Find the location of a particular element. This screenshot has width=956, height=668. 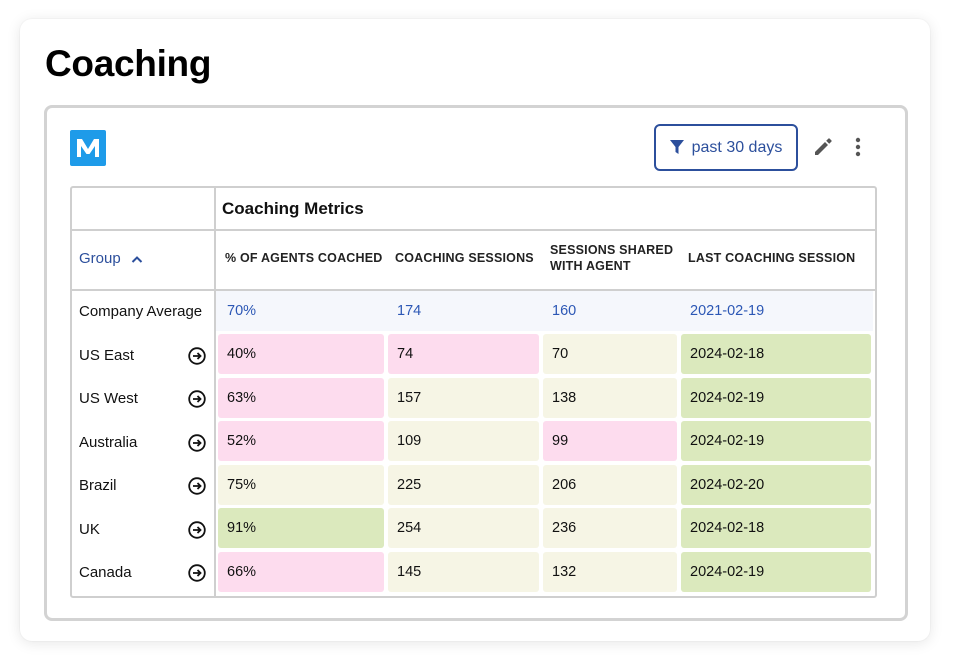

canada-sessions-shared: 132 is located at coordinates (610, 572).